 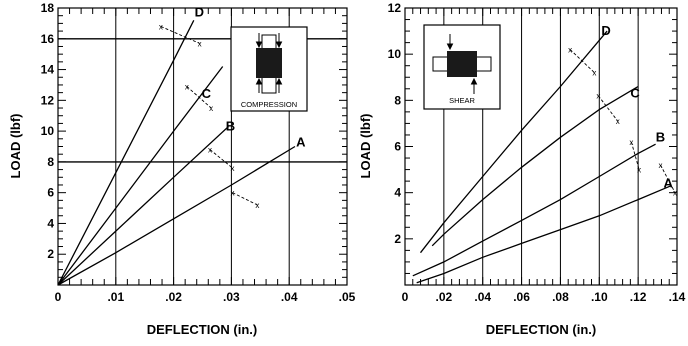 I want to click on shear-curve-b, so click(x=534, y=210).